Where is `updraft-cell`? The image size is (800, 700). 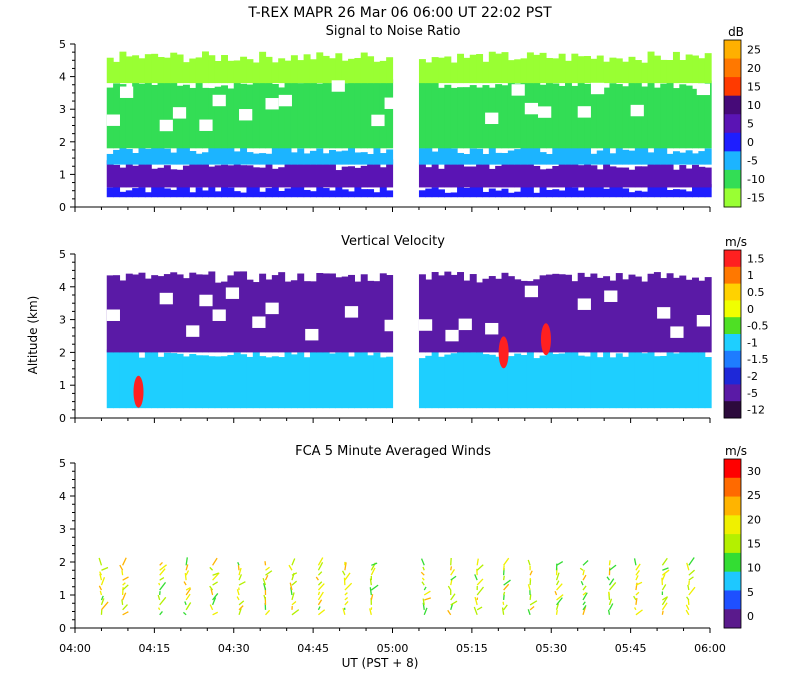
updraft-cell is located at coordinates (545, 339).